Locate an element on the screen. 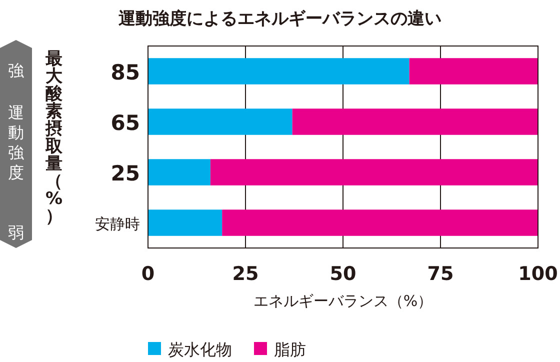 This screenshot has height=362, width=560. legend-label: 炭水化物 is located at coordinates (200, 349).